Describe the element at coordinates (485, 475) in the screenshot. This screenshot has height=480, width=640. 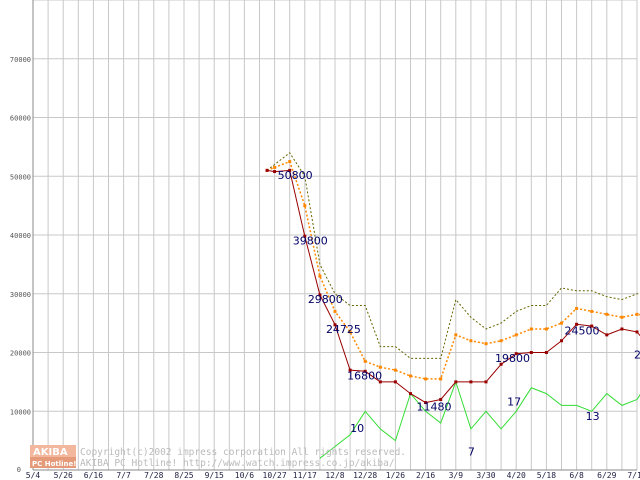
I see `x-tick-label: 3/30` at that location.